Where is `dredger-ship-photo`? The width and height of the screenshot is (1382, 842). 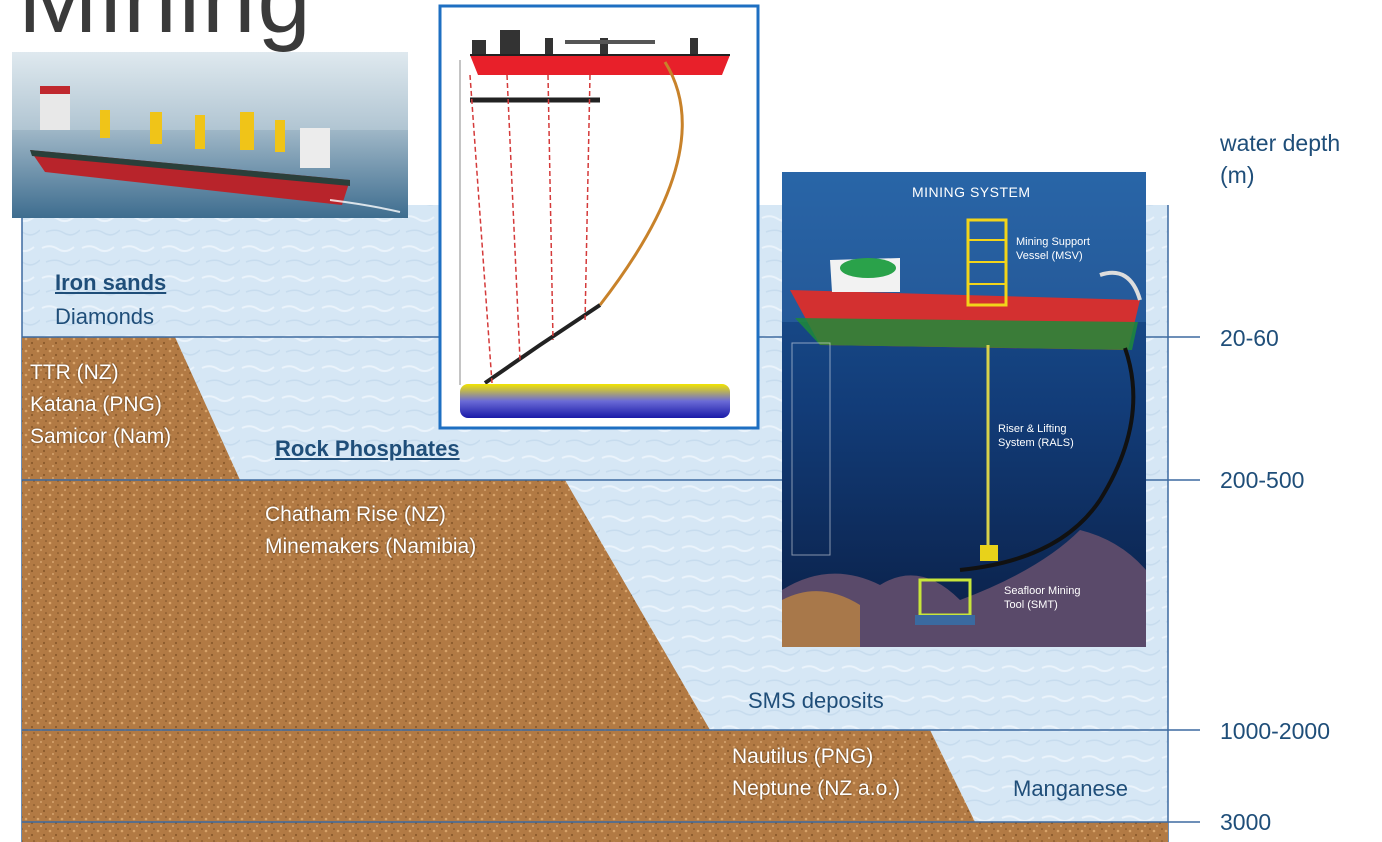
dredger-ship-photo is located at coordinates (210, 135).